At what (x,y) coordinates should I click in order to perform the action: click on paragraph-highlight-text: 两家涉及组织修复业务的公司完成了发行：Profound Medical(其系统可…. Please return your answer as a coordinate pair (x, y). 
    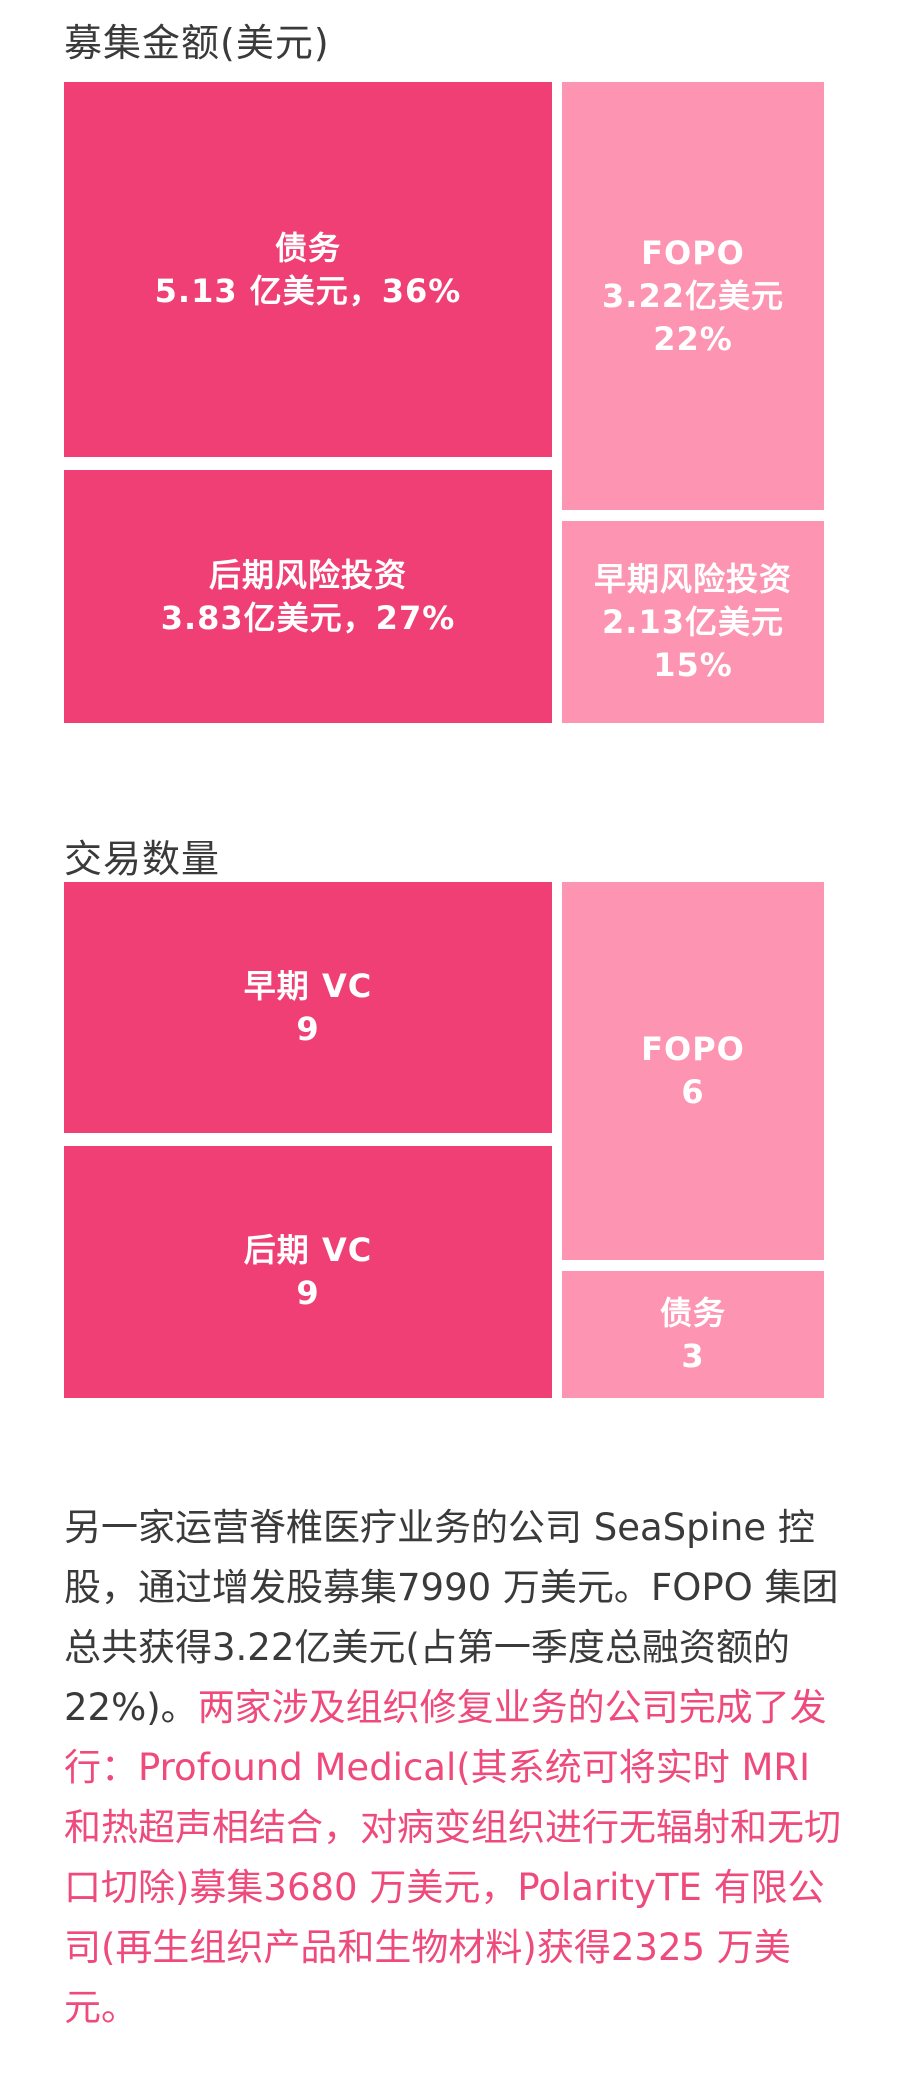
    Looking at the image, I should click on (452, 1857).